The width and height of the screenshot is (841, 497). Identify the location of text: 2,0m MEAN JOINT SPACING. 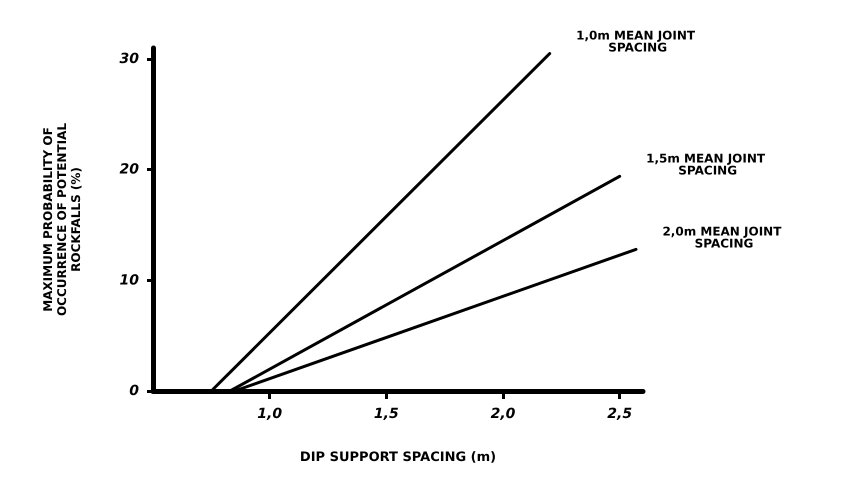
(724, 237).